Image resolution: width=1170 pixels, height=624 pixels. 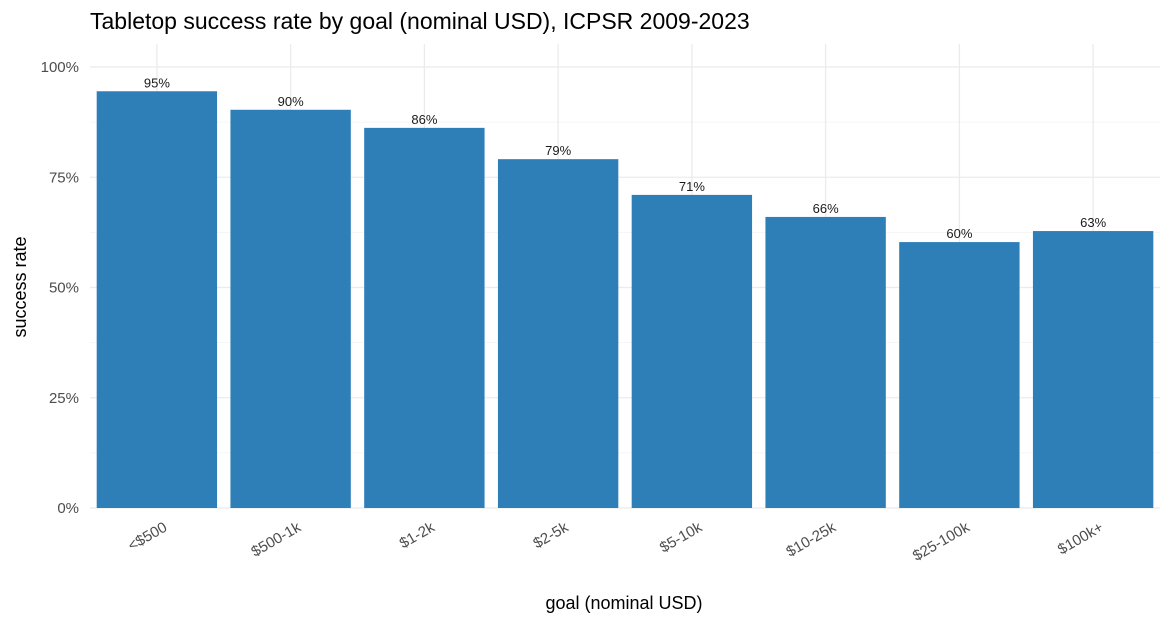 What do you see at coordinates (623, 603) in the screenshot?
I see `x-axis-title: goal (nominal USD)` at bounding box center [623, 603].